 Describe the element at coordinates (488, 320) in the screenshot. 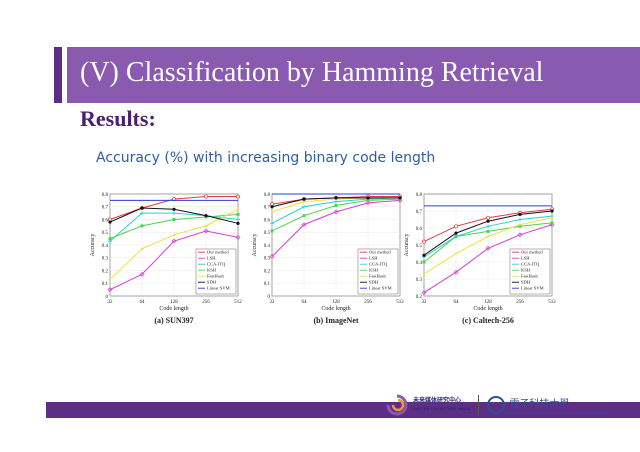

I see `chart-caption: (c) Caltech-256` at that location.